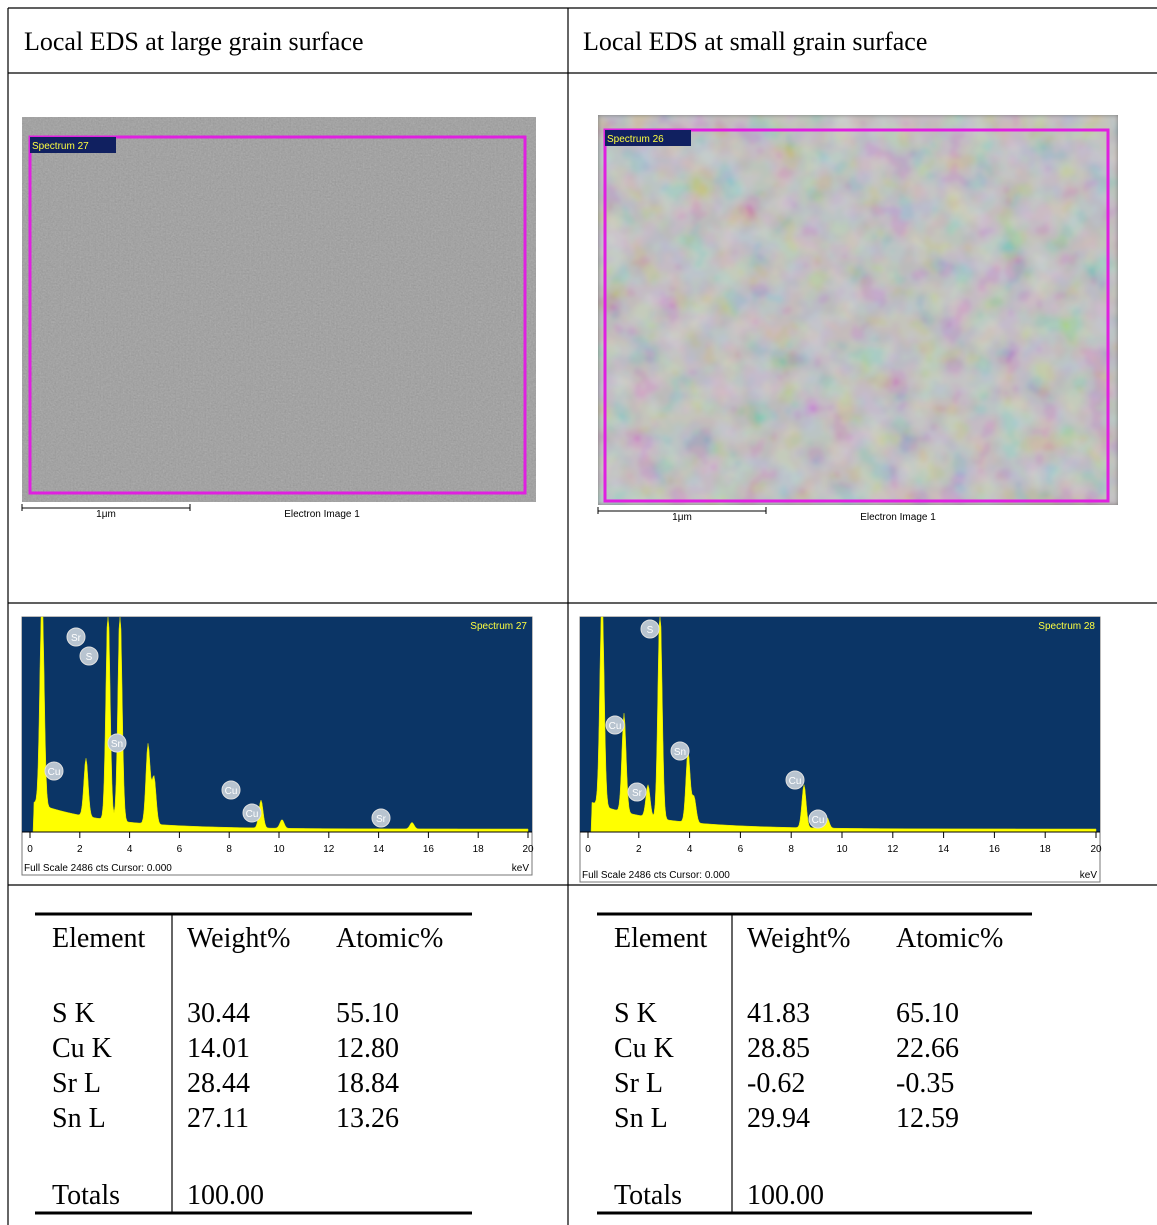 The image size is (1157, 1225). I want to click on table-cell: 14.01, so click(218, 1048).